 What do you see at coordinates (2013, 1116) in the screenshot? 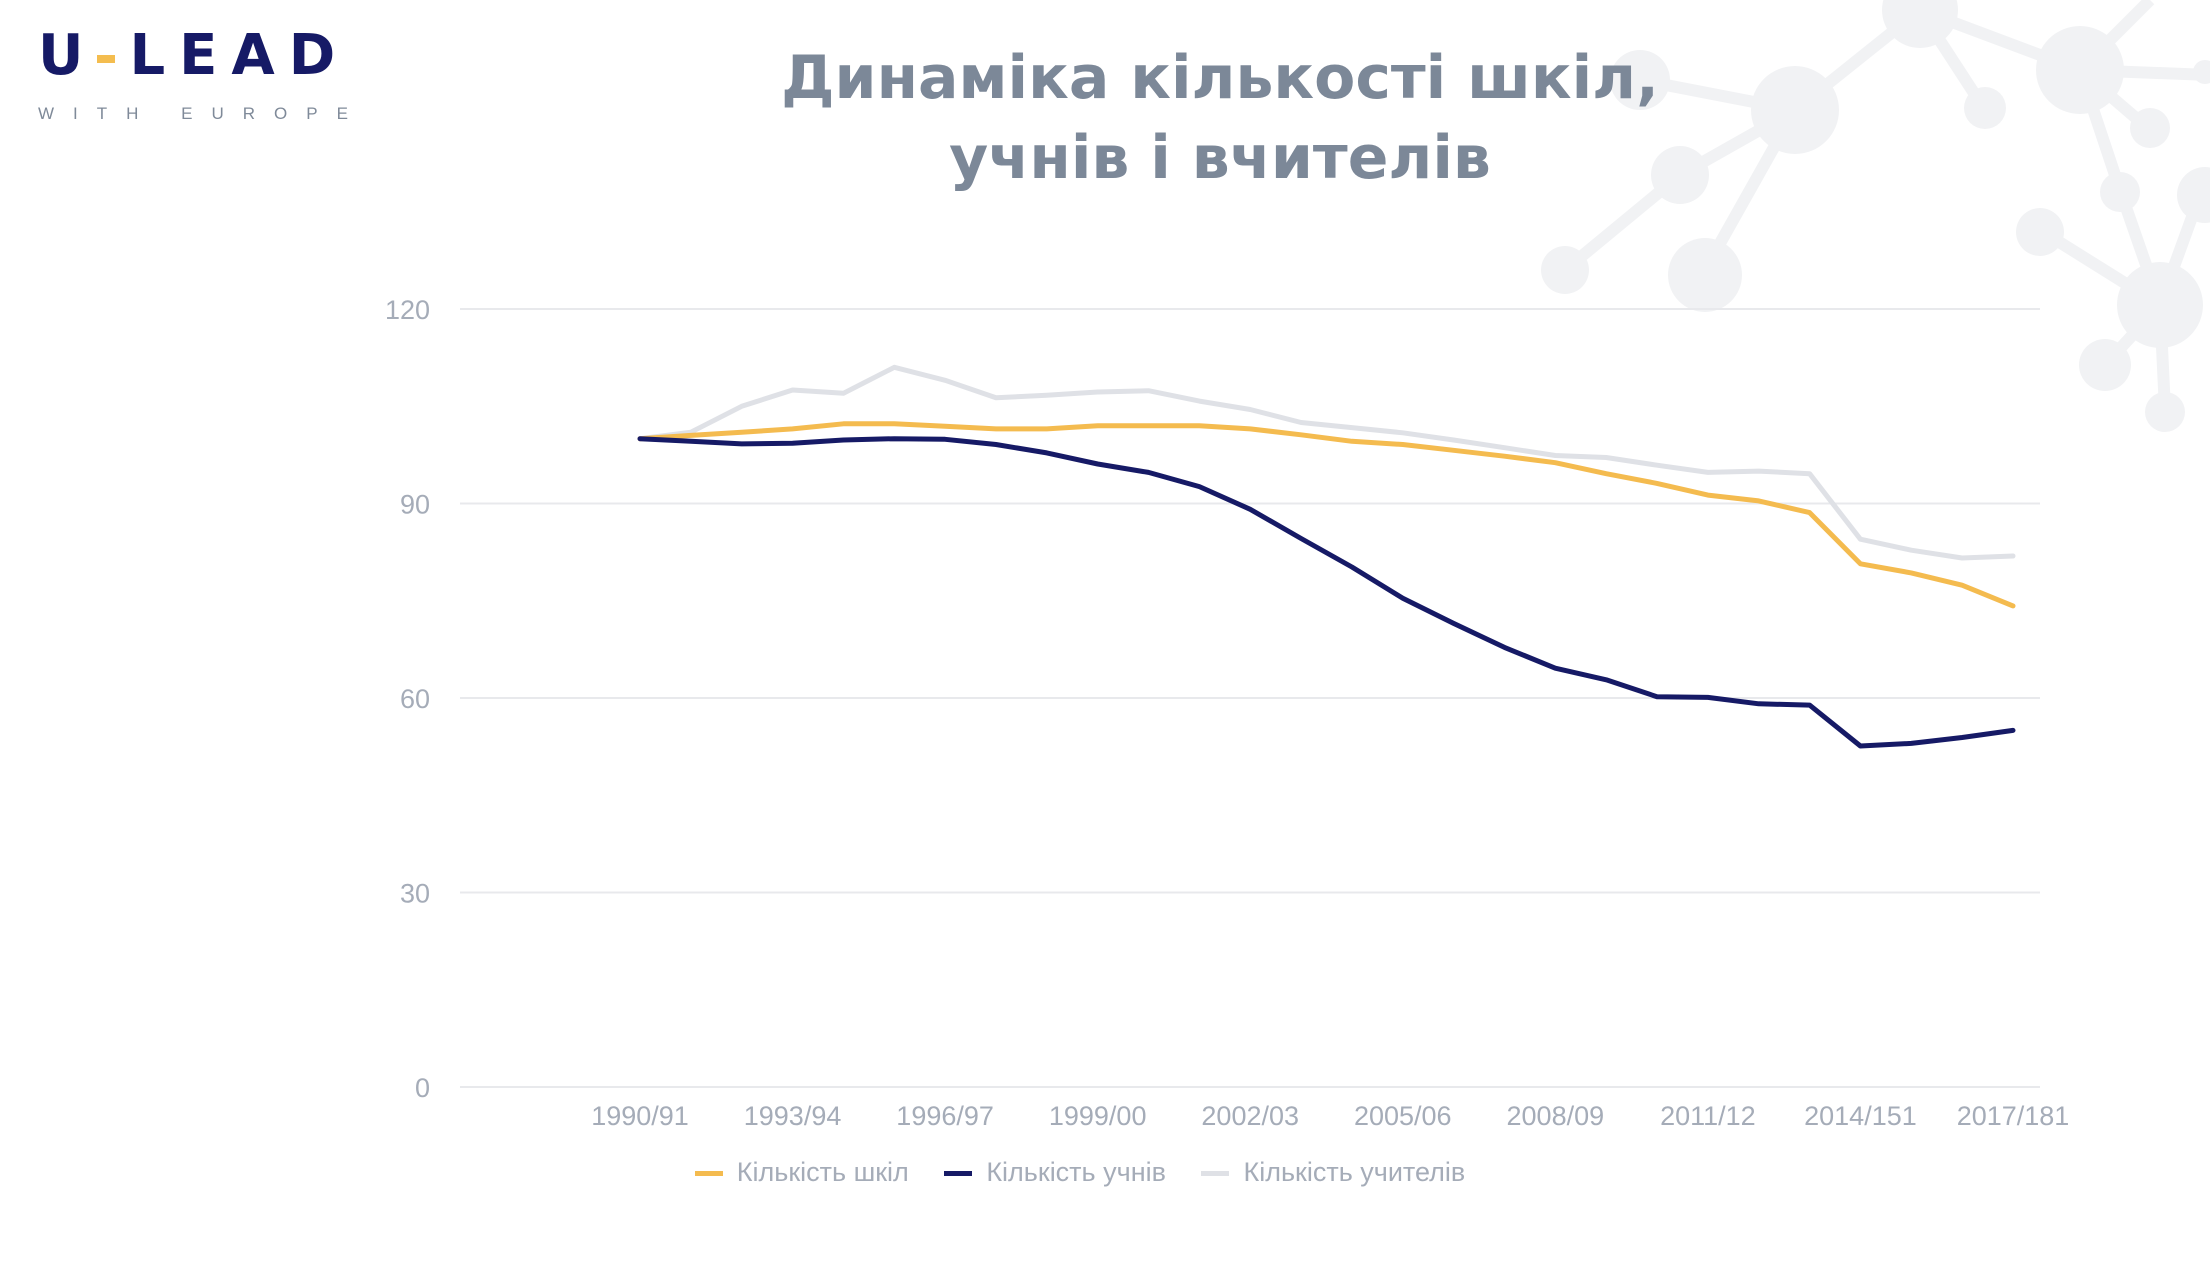
I see `x-tick-label: 2017/181` at bounding box center [2013, 1116].